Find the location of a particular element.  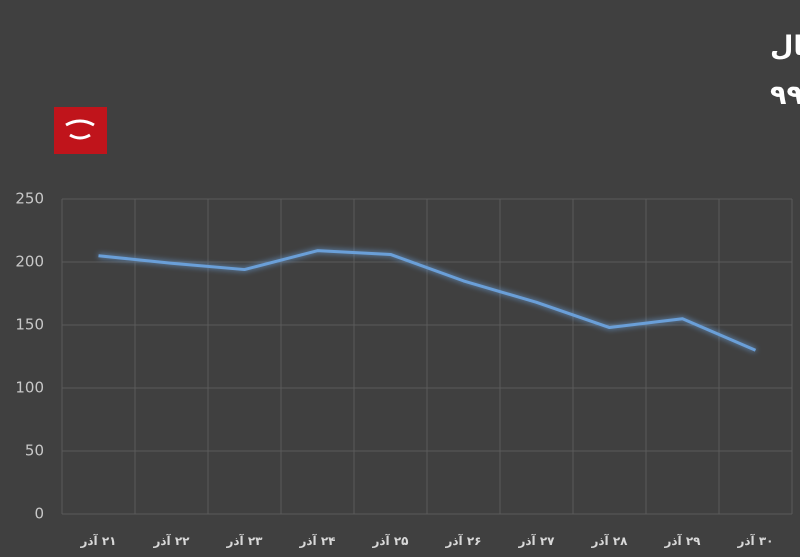

x-tick-label: ۲۸ آذر is located at coordinates (609, 540).